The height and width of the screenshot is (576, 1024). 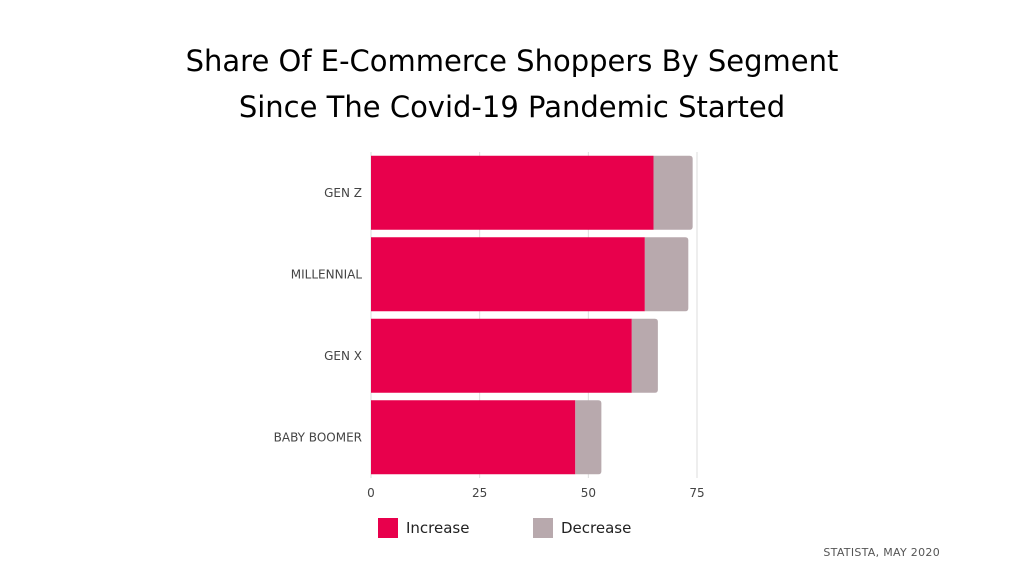 What do you see at coordinates (371, 493) in the screenshot?
I see `x-tick-label-0: 0` at bounding box center [371, 493].